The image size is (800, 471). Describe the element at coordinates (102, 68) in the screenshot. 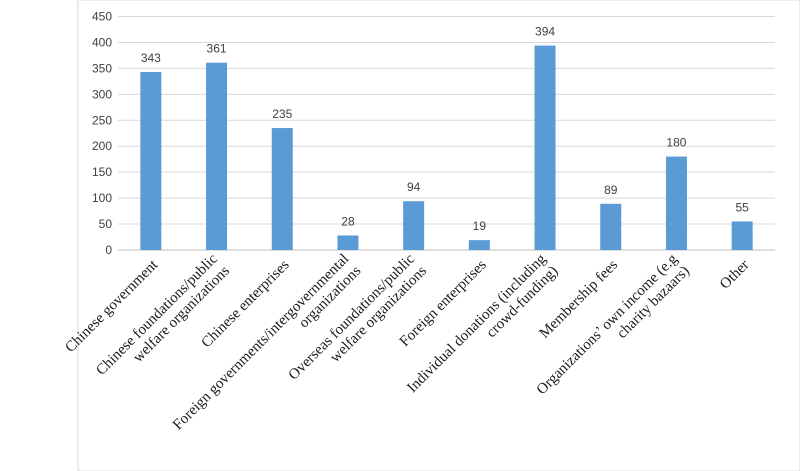

I see `y-tick-label: 350` at that location.